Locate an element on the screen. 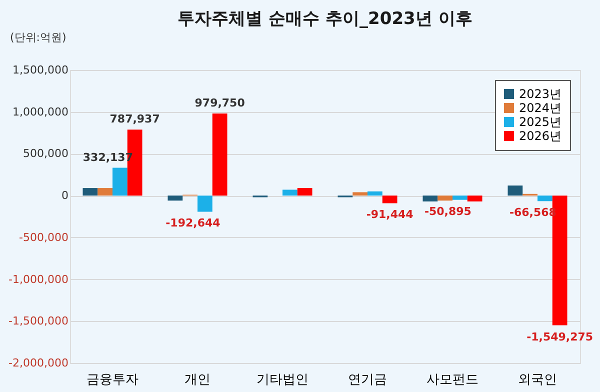 The width and height of the screenshot is (600, 392). data-label: -91,444 is located at coordinates (390, 215).